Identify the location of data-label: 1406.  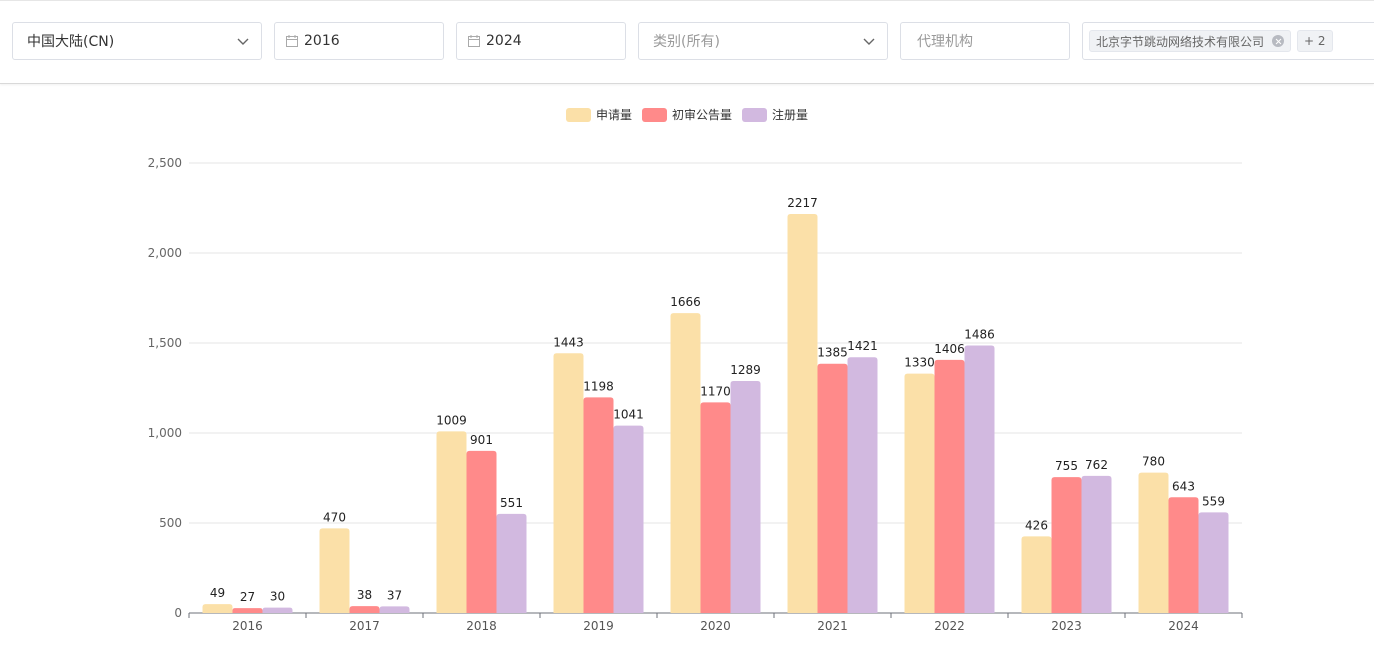
(949, 349).